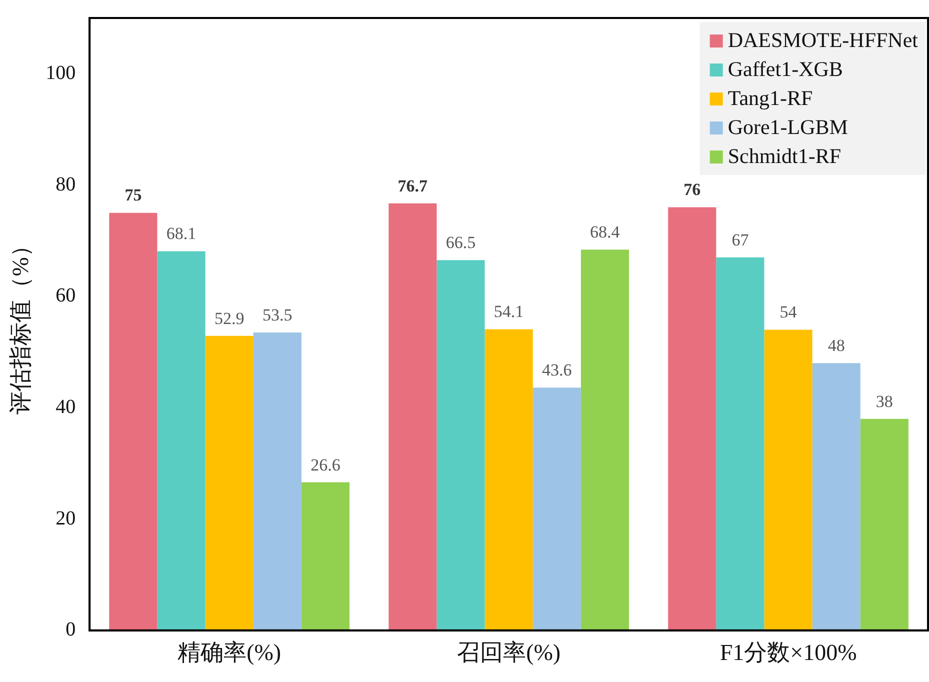 Image resolution: width=929 pixels, height=682 pixels. Describe the element at coordinates (557, 370) in the screenshot. I see `data-label: 43.6` at that location.